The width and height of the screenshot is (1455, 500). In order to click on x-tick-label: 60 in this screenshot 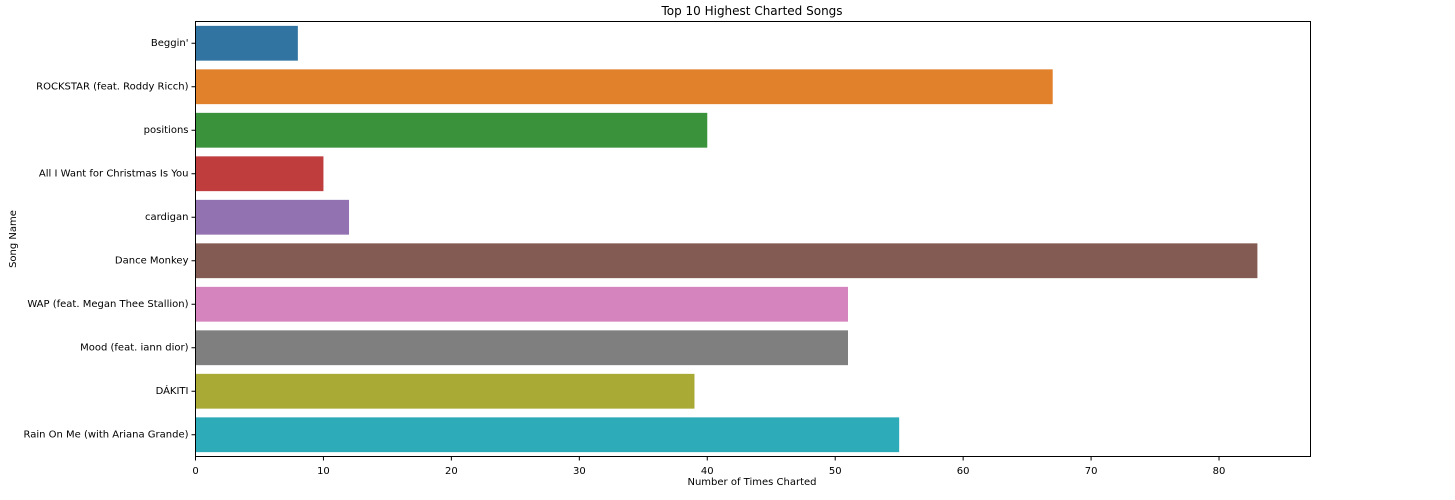, I will do `click(963, 471)`.